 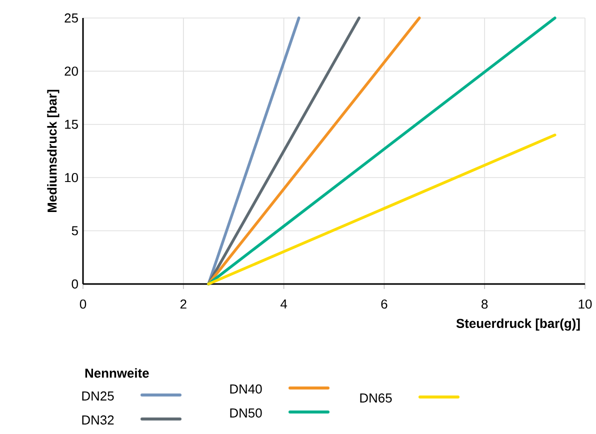 I want to click on y-tick-label: 15, so click(x=71, y=124).